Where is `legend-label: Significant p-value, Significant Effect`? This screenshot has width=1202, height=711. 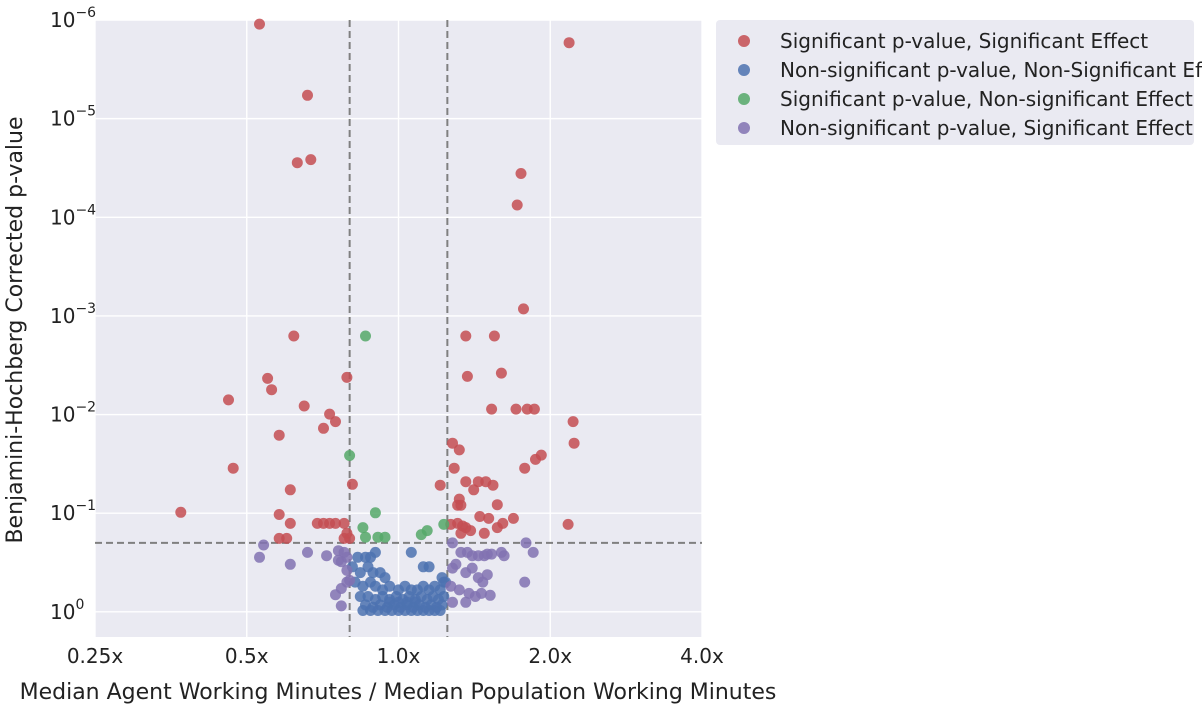 legend-label: Significant p-value, Significant Effect is located at coordinates (964, 41).